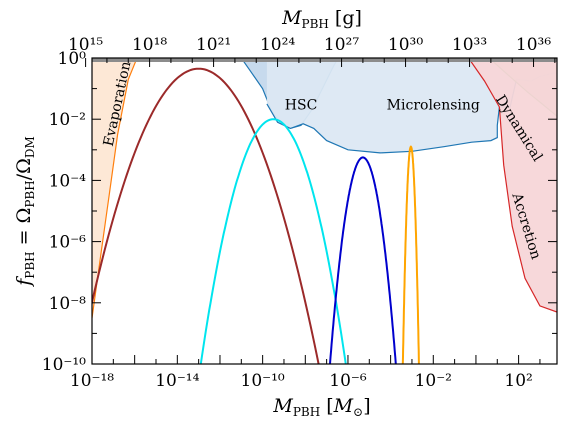  Describe the element at coordinates (25, 212) in the screenshot. I see `y-axis-label: fPBH = ΩPBH/ΩDM` at that location.